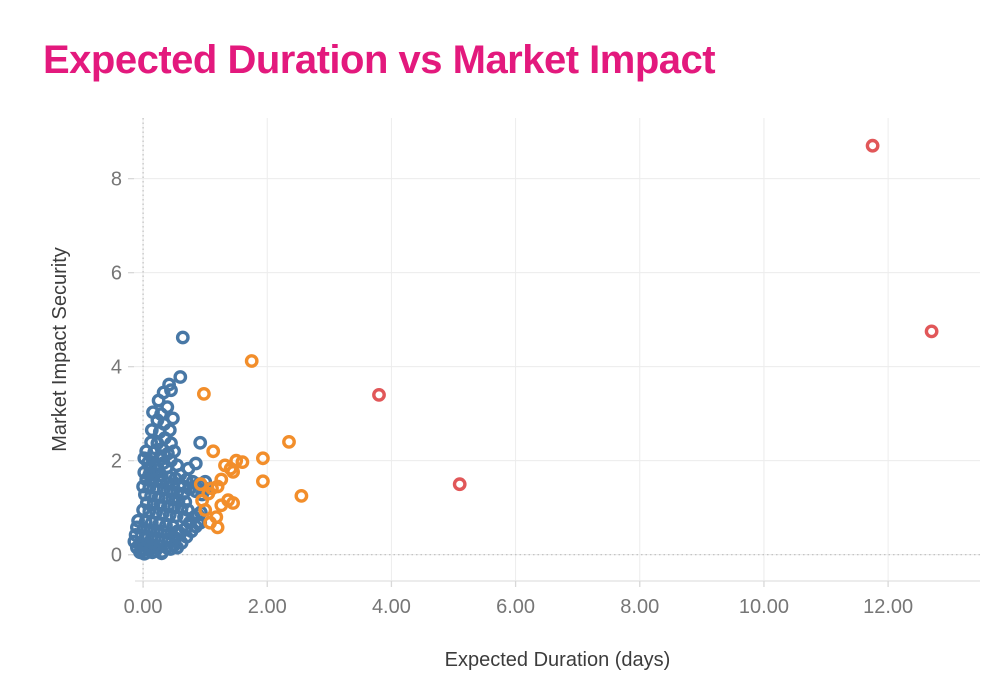  What do you see at coordinates (267, 607) in the screenshot?
I see `x-tick-label: 2.00` at bounding box center [267, 607].